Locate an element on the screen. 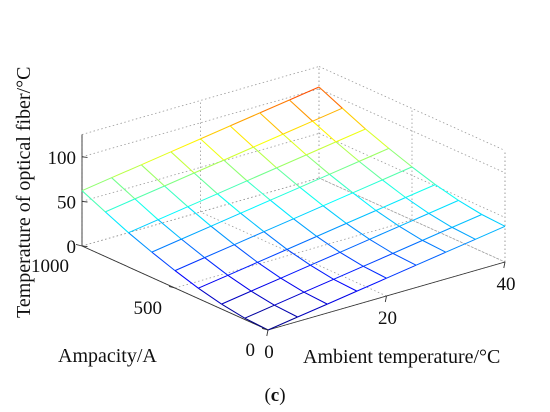  y-tick-label: 500 is located at coordinates (148, 308).